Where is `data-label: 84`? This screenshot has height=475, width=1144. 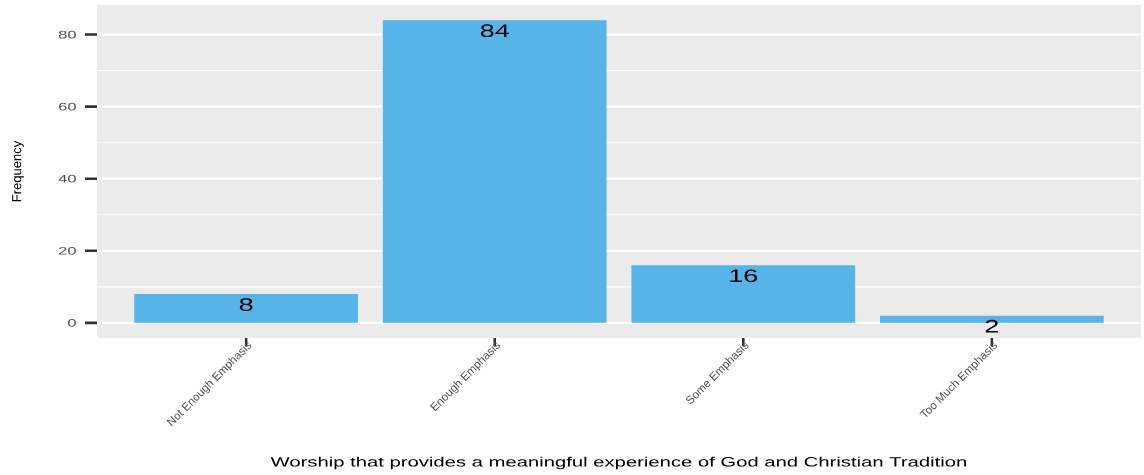
data-label: 84 is located at coordinates (494, 31).